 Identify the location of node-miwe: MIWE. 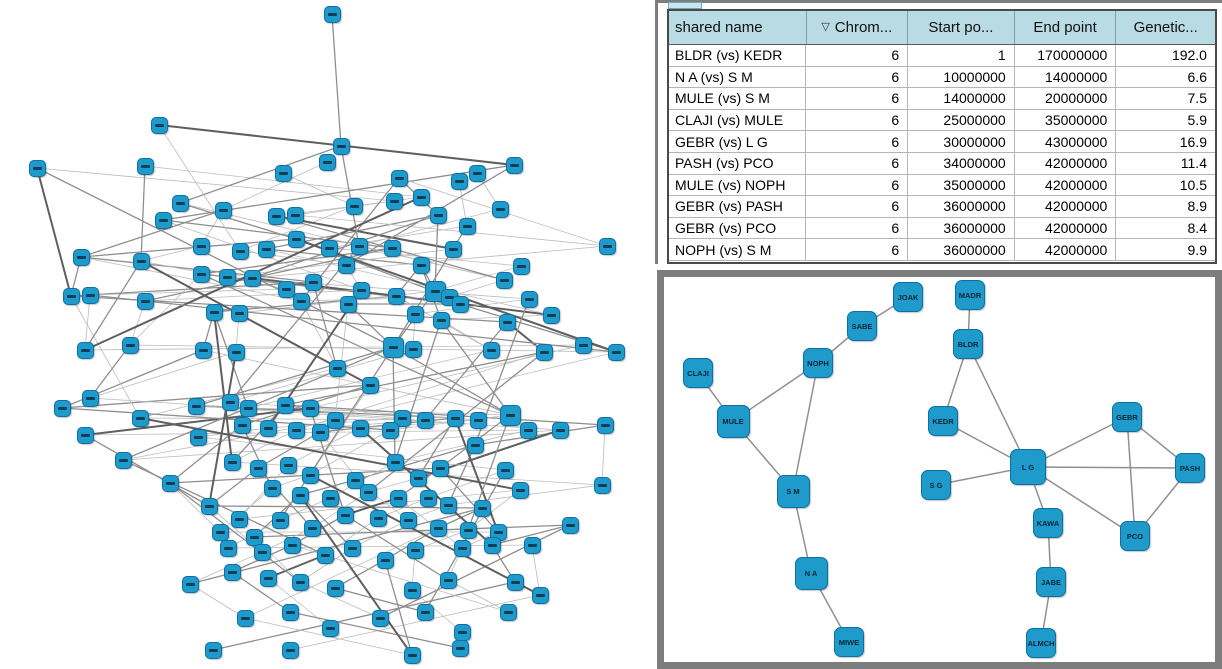
(849, 642).